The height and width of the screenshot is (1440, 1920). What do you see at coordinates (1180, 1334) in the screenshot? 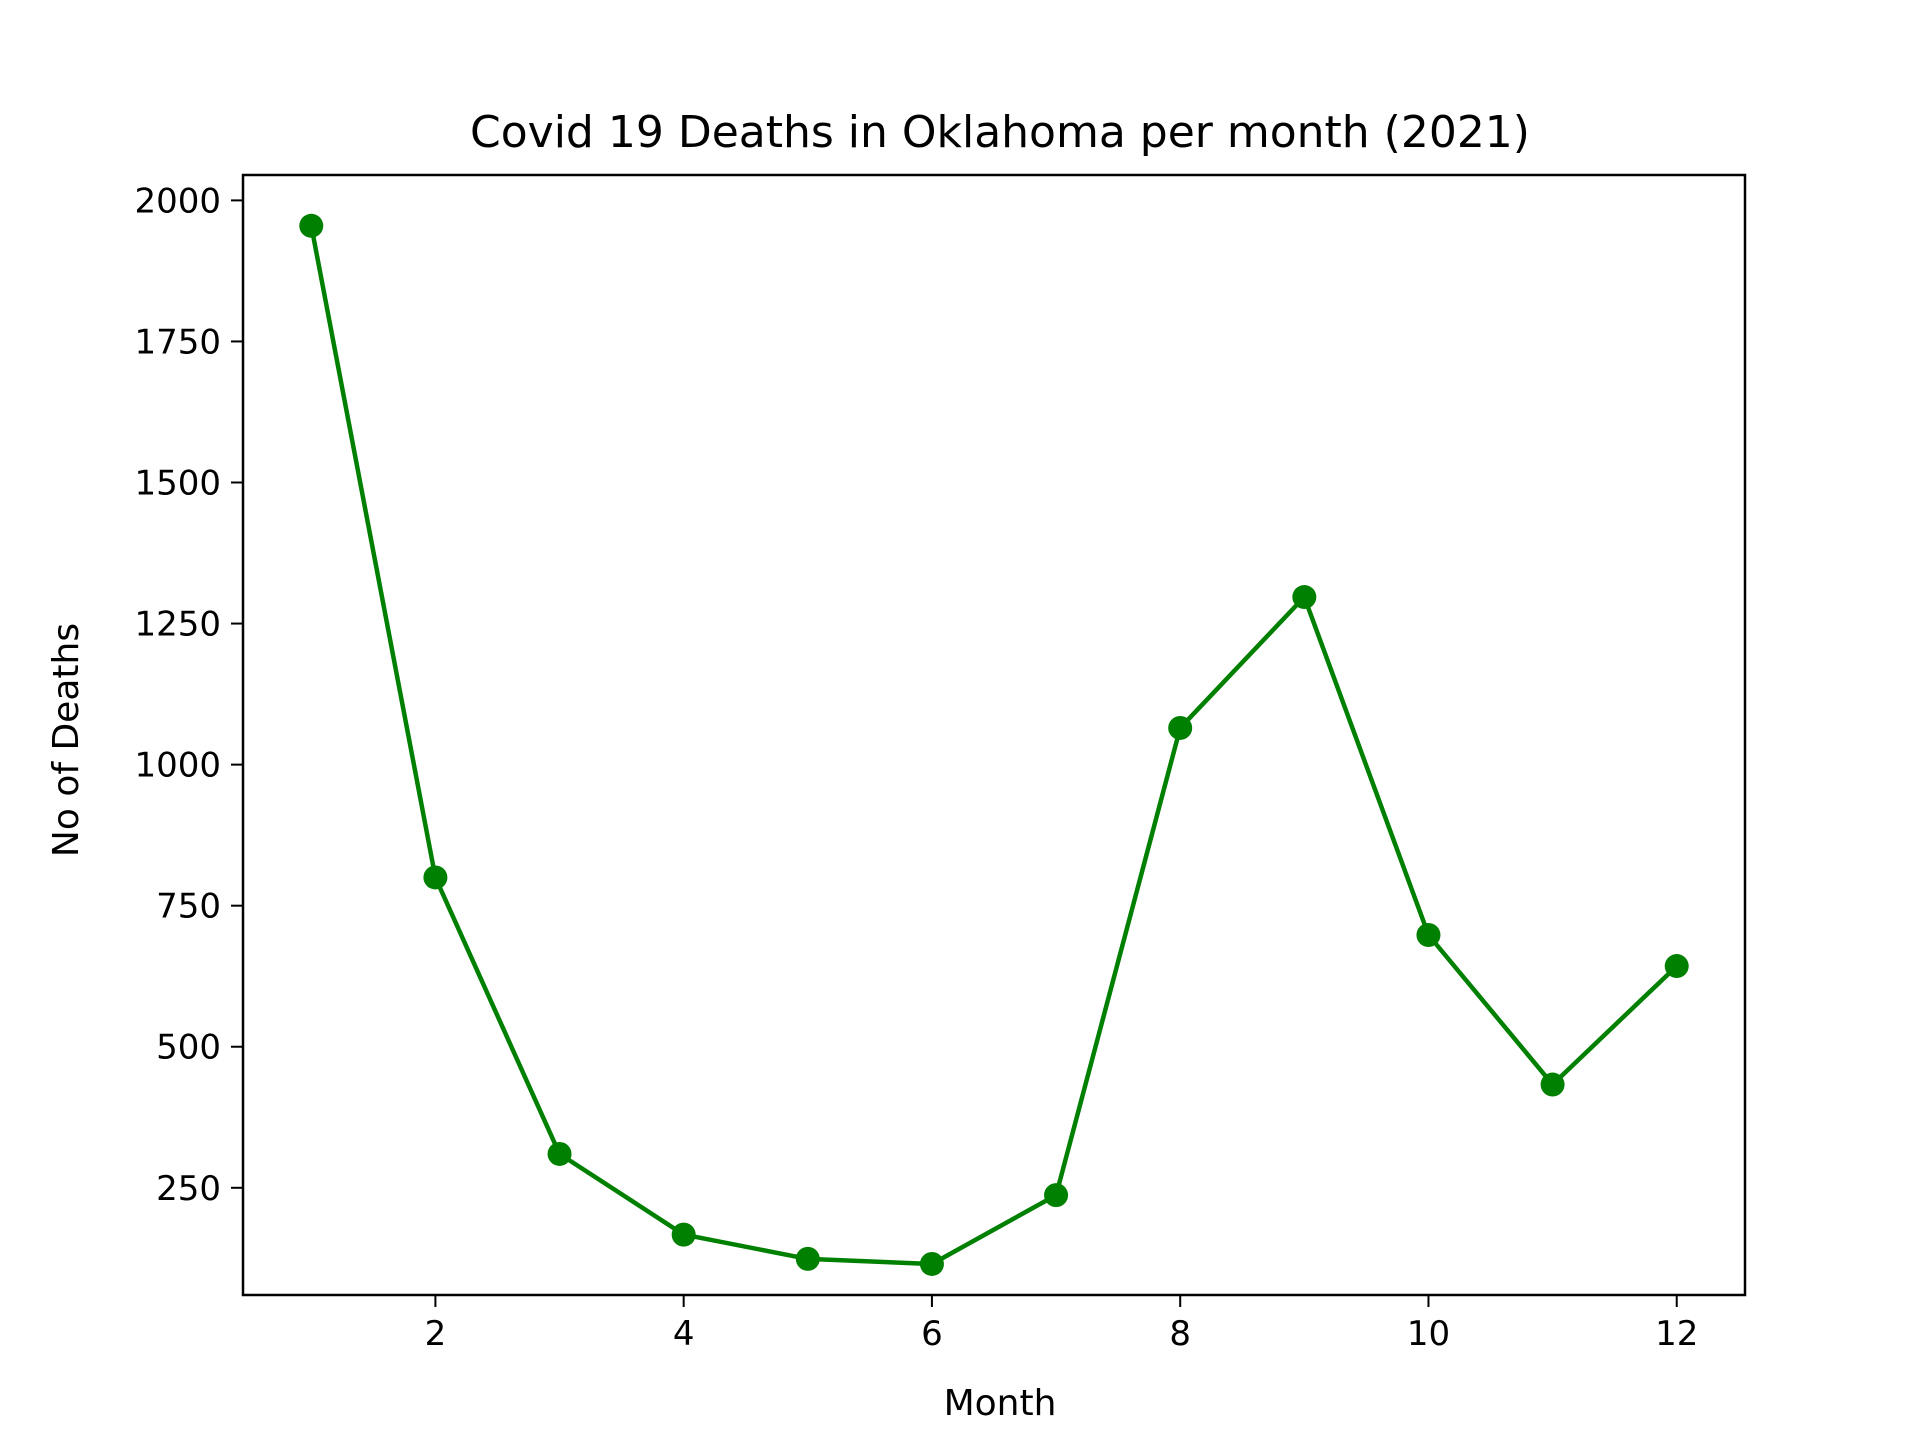
I see `x-tick-label: 8` at bounding box center [1180, 1334].